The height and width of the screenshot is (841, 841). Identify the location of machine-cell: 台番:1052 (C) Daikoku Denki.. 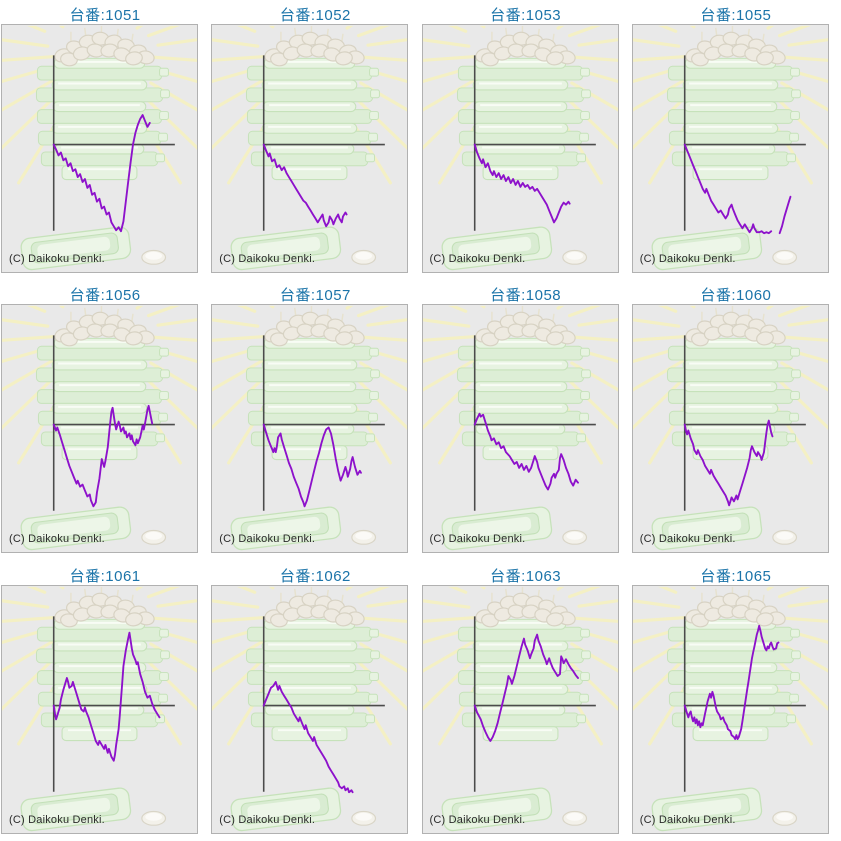
(315, 140).